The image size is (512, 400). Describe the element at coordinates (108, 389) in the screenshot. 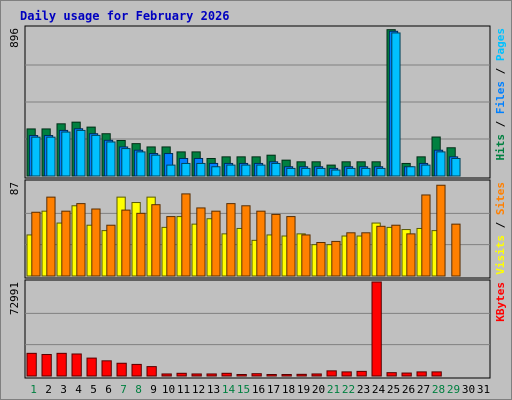

I see `x-tick-label: 6` at that location.